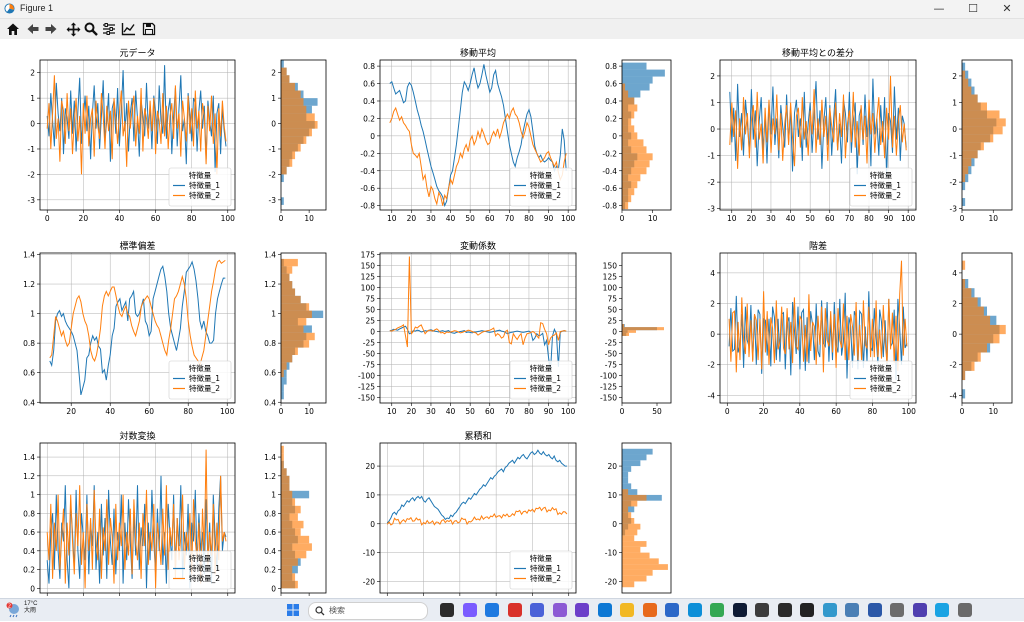  Describe the element at coordinates (204, 185) in the screenshot. I see `legend-label: 特徴量_1` at that location.